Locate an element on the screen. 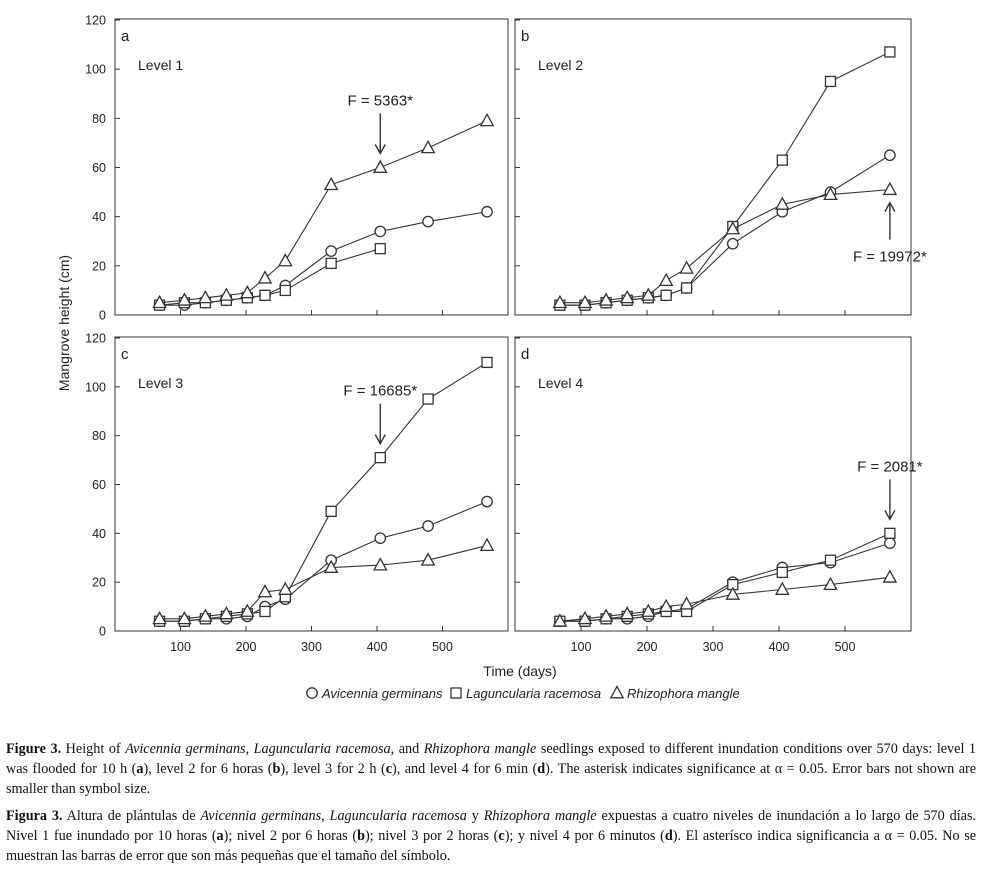  caption-text: ); y nivel 4 por 6 minutos ( is located at coordinates (584, 836).